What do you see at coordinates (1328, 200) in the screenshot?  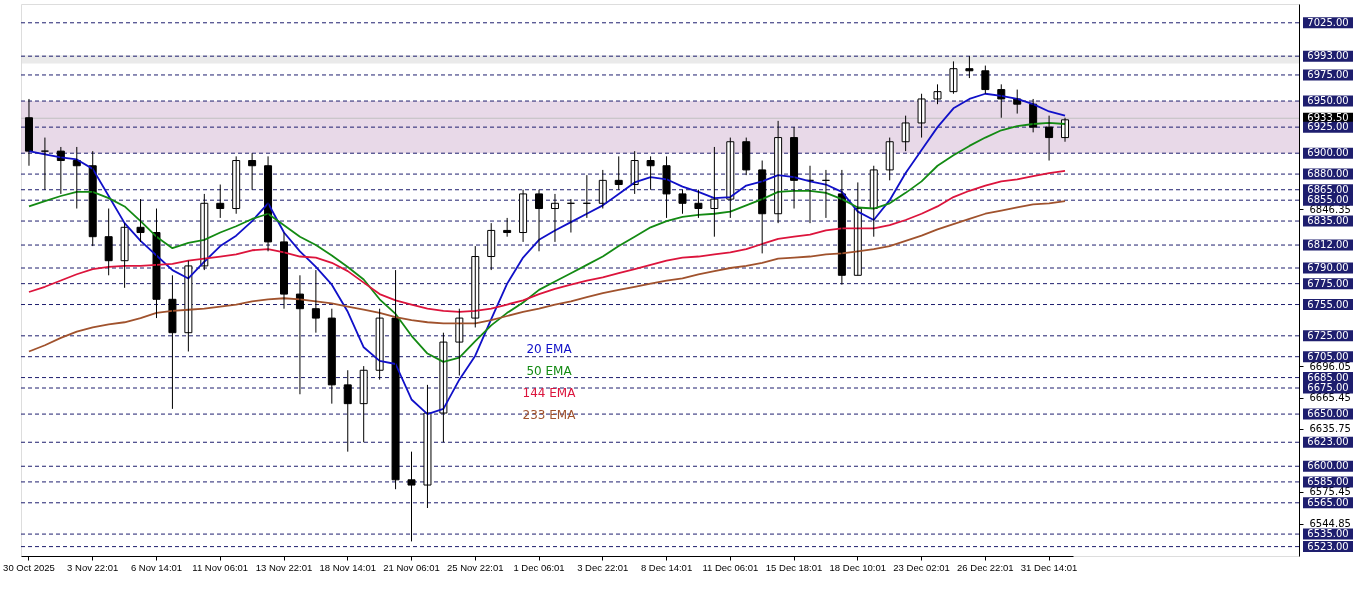 I see `ref-line-label: 6855.00` at bounding box center [1328, 200].